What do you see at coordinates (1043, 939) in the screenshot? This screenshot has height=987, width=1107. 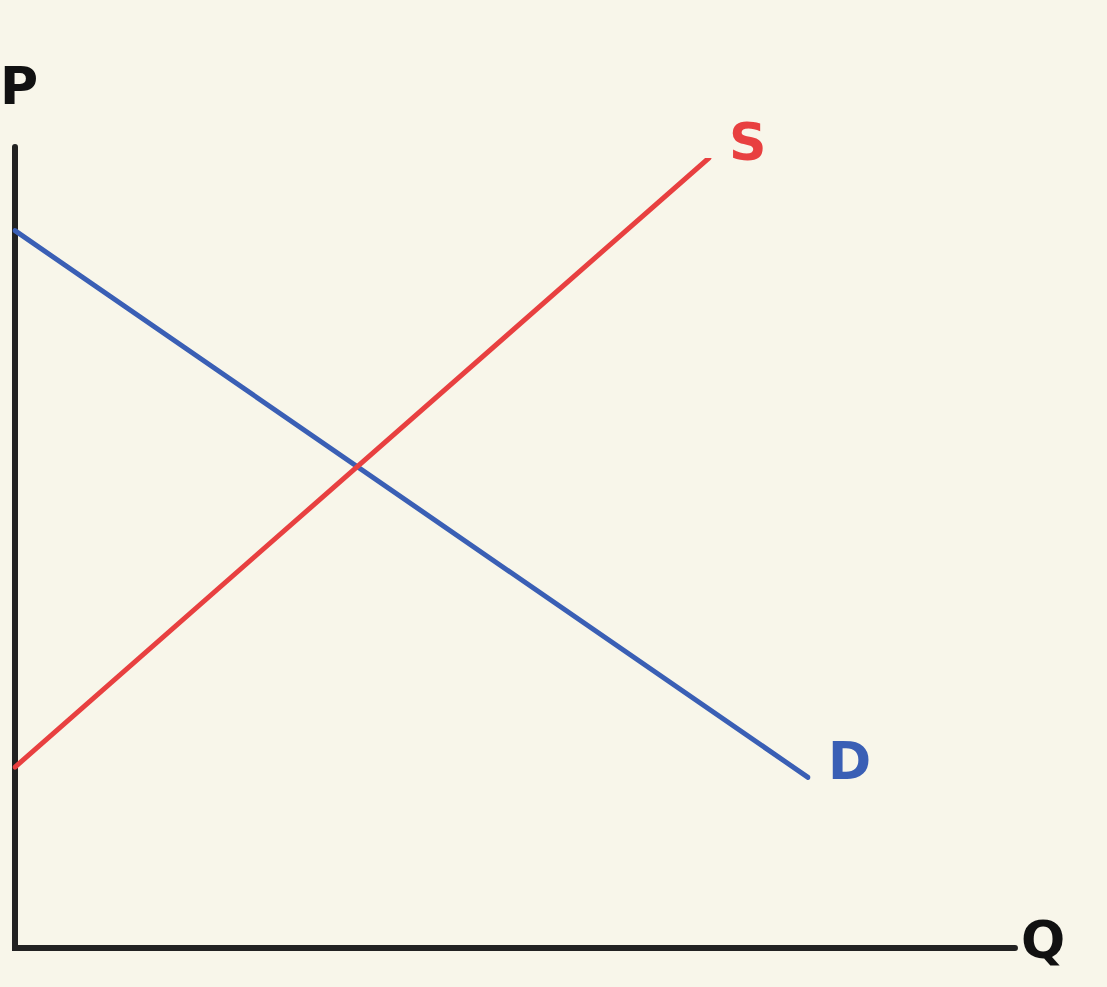 I see `x-axis-title: Q` at bounding box center [1043, 939].